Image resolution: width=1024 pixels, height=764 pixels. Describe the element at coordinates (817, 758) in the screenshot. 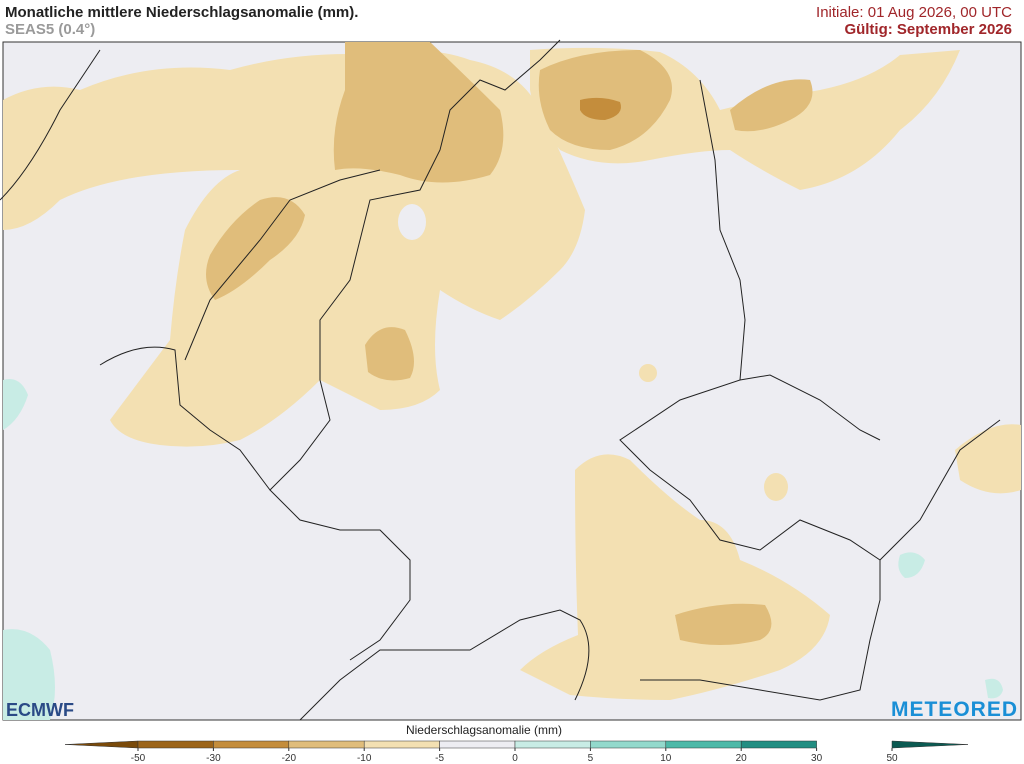

I see `colorbar-tick-label: 30` at that location.